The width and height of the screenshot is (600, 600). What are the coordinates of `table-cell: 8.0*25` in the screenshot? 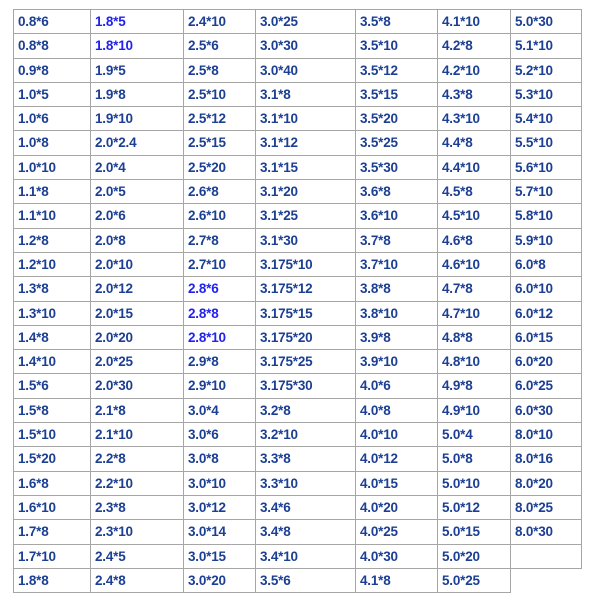 It's located at (546, 507).